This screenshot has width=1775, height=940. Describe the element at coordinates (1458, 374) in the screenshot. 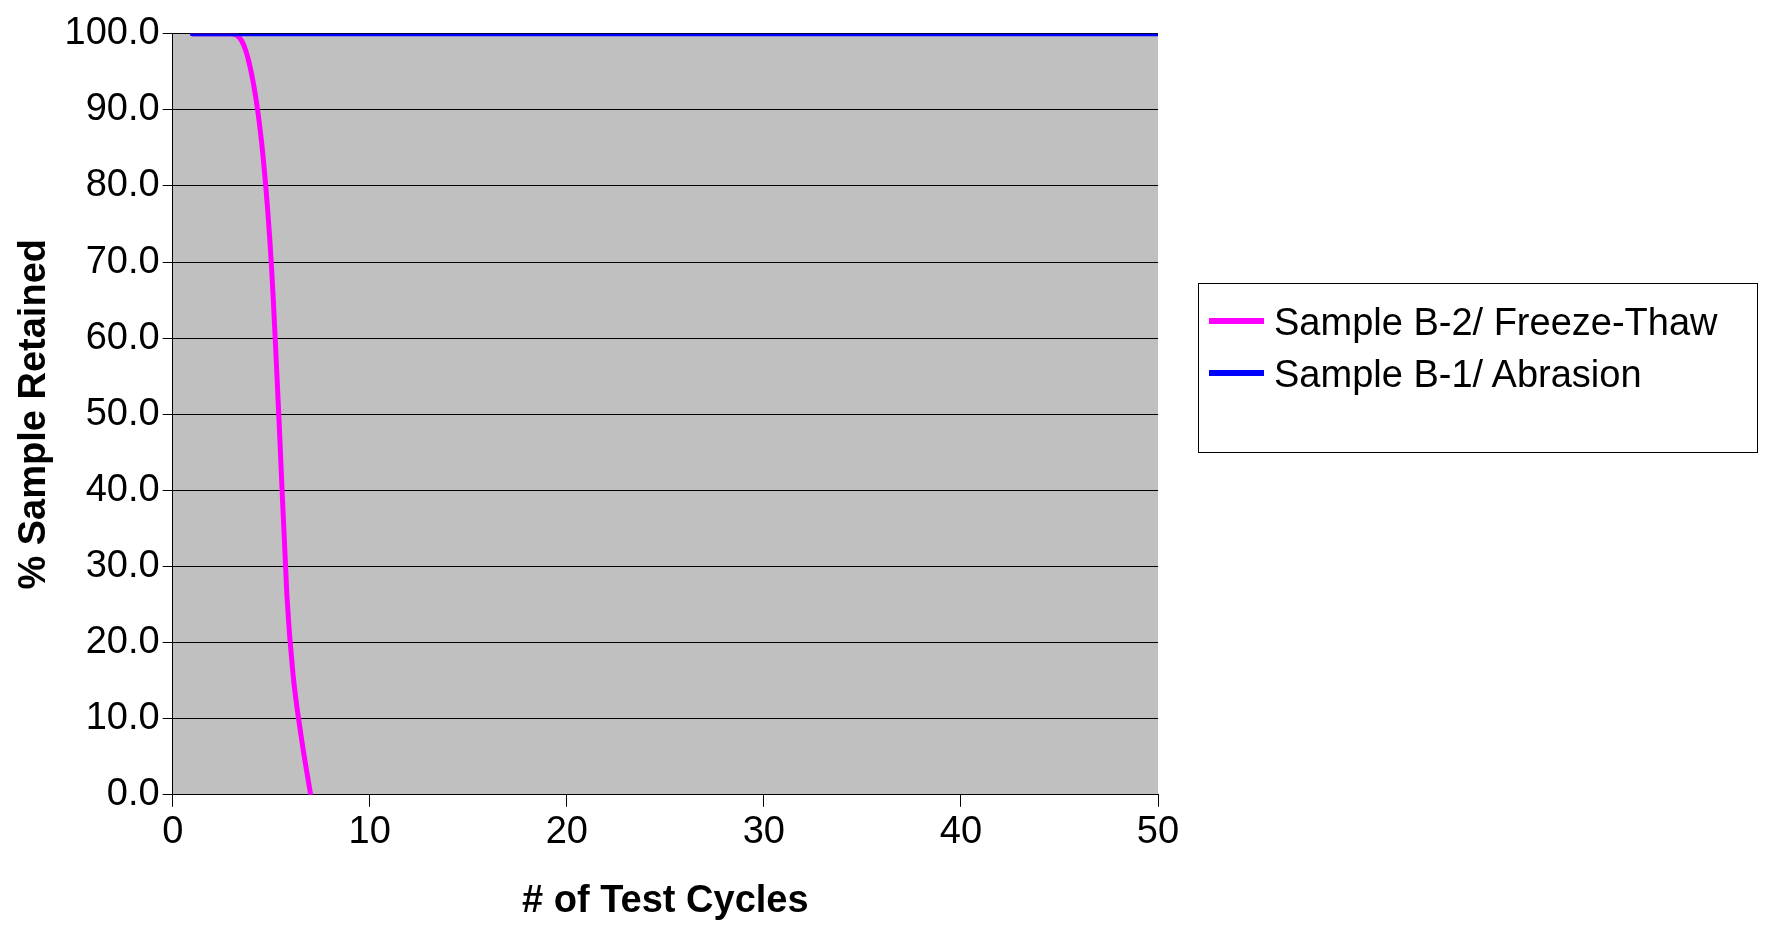

I see `legend-label: Sample B-1/ Abrasion` at that location.